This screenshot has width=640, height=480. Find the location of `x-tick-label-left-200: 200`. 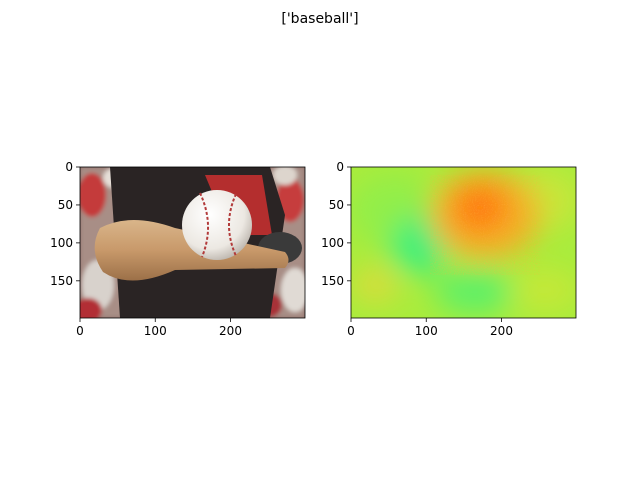

x-tick-label-left-200: 200 is located at coordinates (230, 331).